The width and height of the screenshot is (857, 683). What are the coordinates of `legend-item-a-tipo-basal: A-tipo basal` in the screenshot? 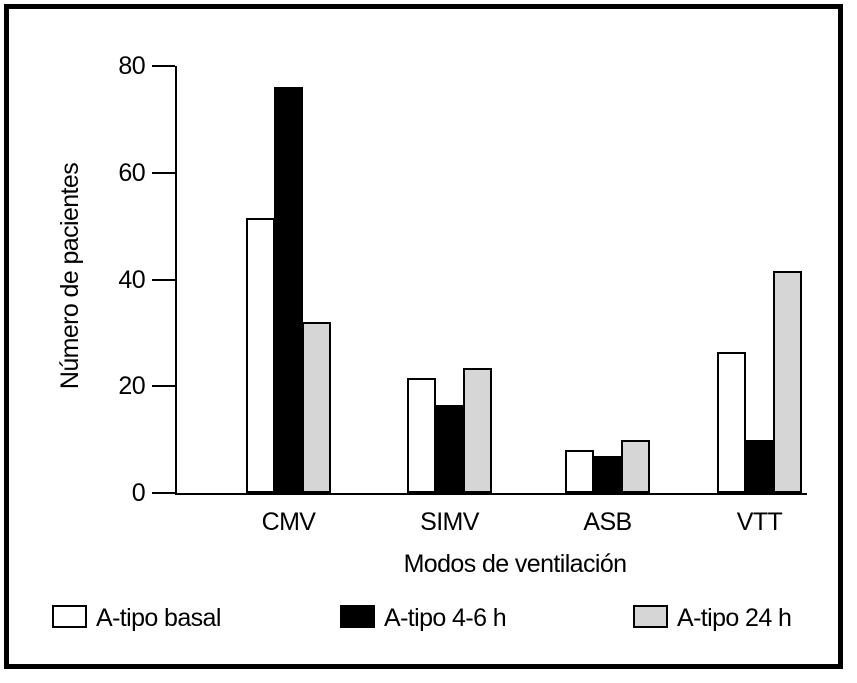 It's located at (136, 618).